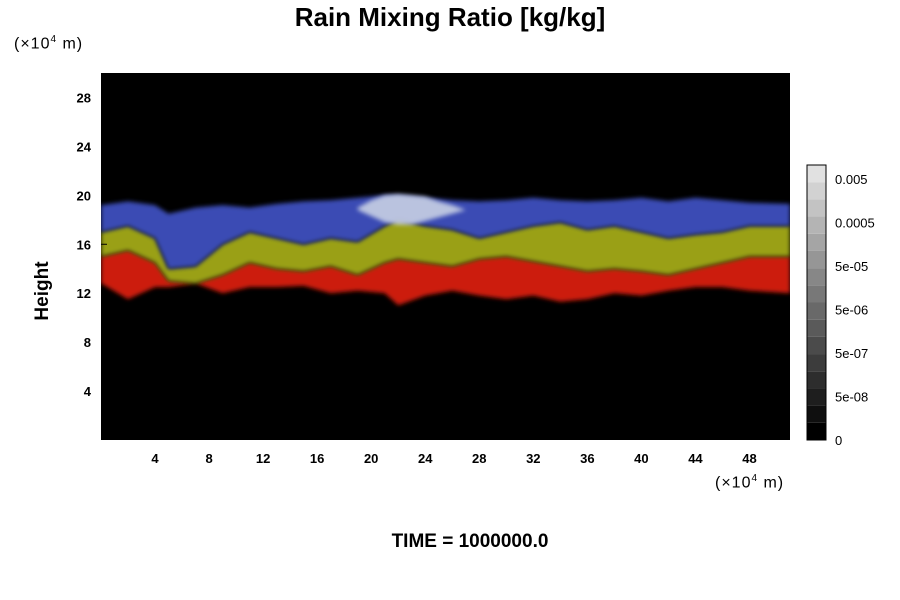 The height and width of the screenshot is (600, 900). I want to click on x-tick-label: 8, so click(208, 458).